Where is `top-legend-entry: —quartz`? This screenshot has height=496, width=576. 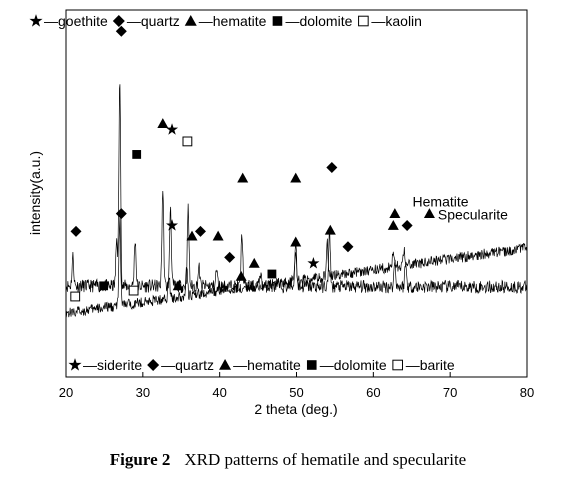
top-legend-entry: —quartz is located at coordinates (153, 21).